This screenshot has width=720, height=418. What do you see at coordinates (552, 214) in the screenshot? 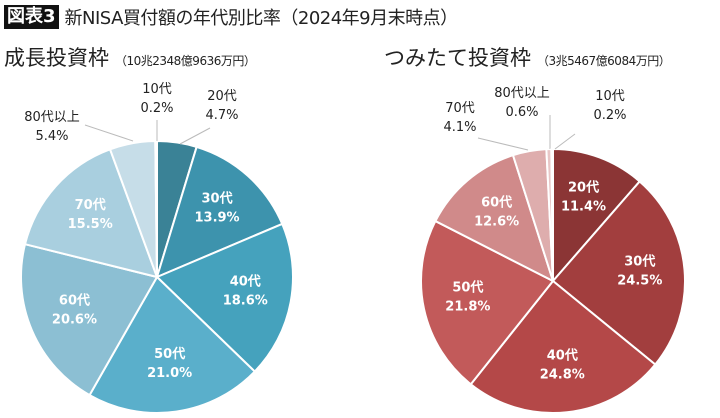
I see `pie-slice-10代` at bounding box center [552, 214].